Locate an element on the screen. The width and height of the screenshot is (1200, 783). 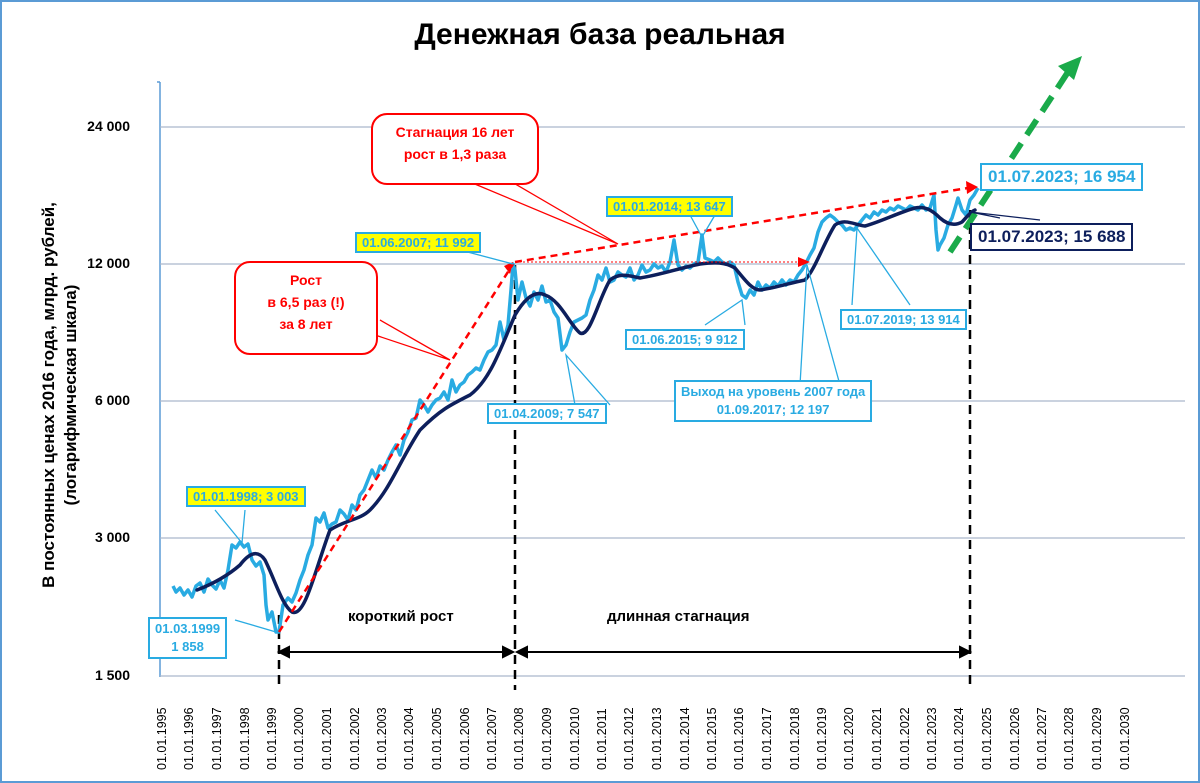
x-tick: 01.01.2027 is located at coordinates (1042, 738).